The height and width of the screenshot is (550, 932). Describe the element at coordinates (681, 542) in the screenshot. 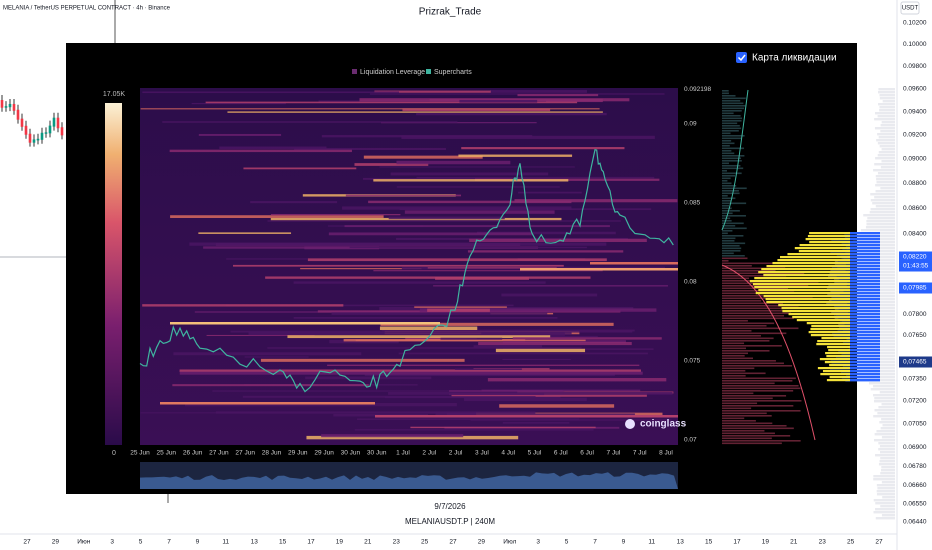

I see `time-label: 13` at that location.